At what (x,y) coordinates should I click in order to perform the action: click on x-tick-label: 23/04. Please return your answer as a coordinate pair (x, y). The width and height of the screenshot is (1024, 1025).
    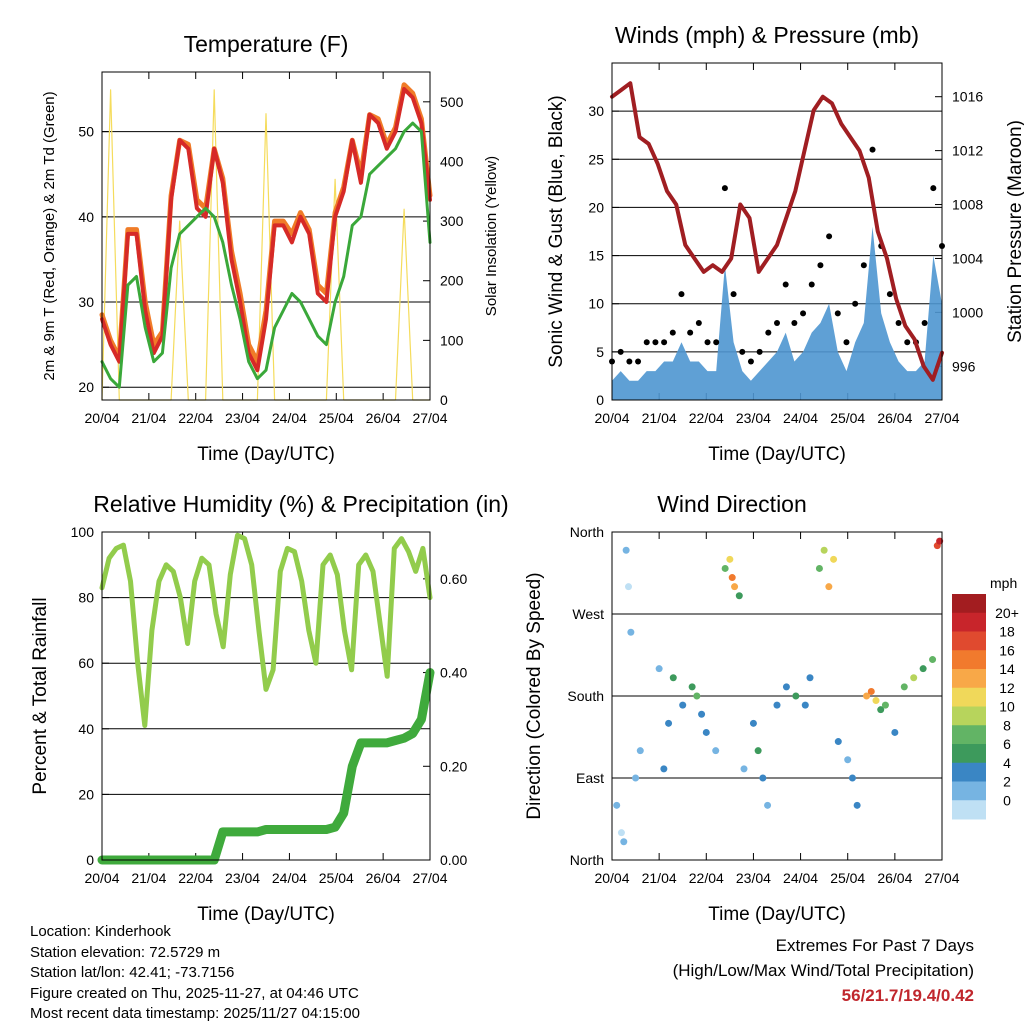
    Looking at the image, I should click on (753, 878).